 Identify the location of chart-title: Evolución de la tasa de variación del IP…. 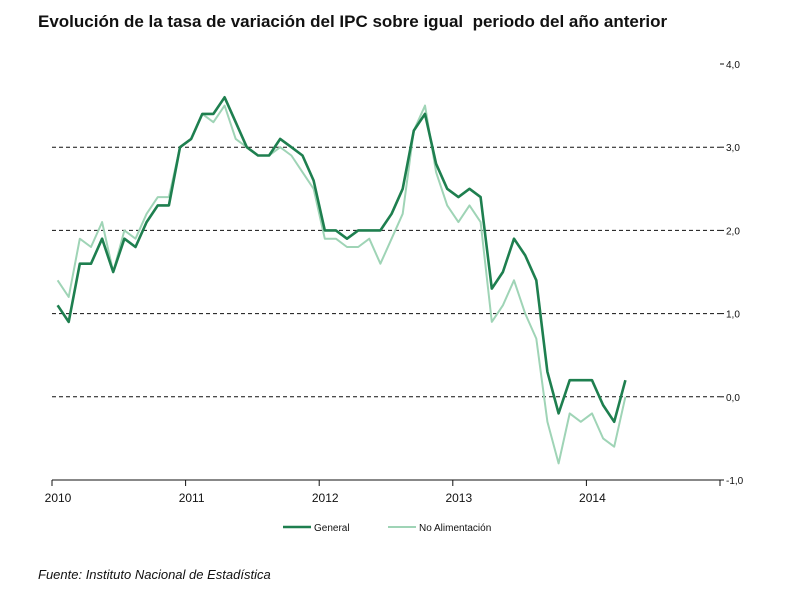
(353, 21).